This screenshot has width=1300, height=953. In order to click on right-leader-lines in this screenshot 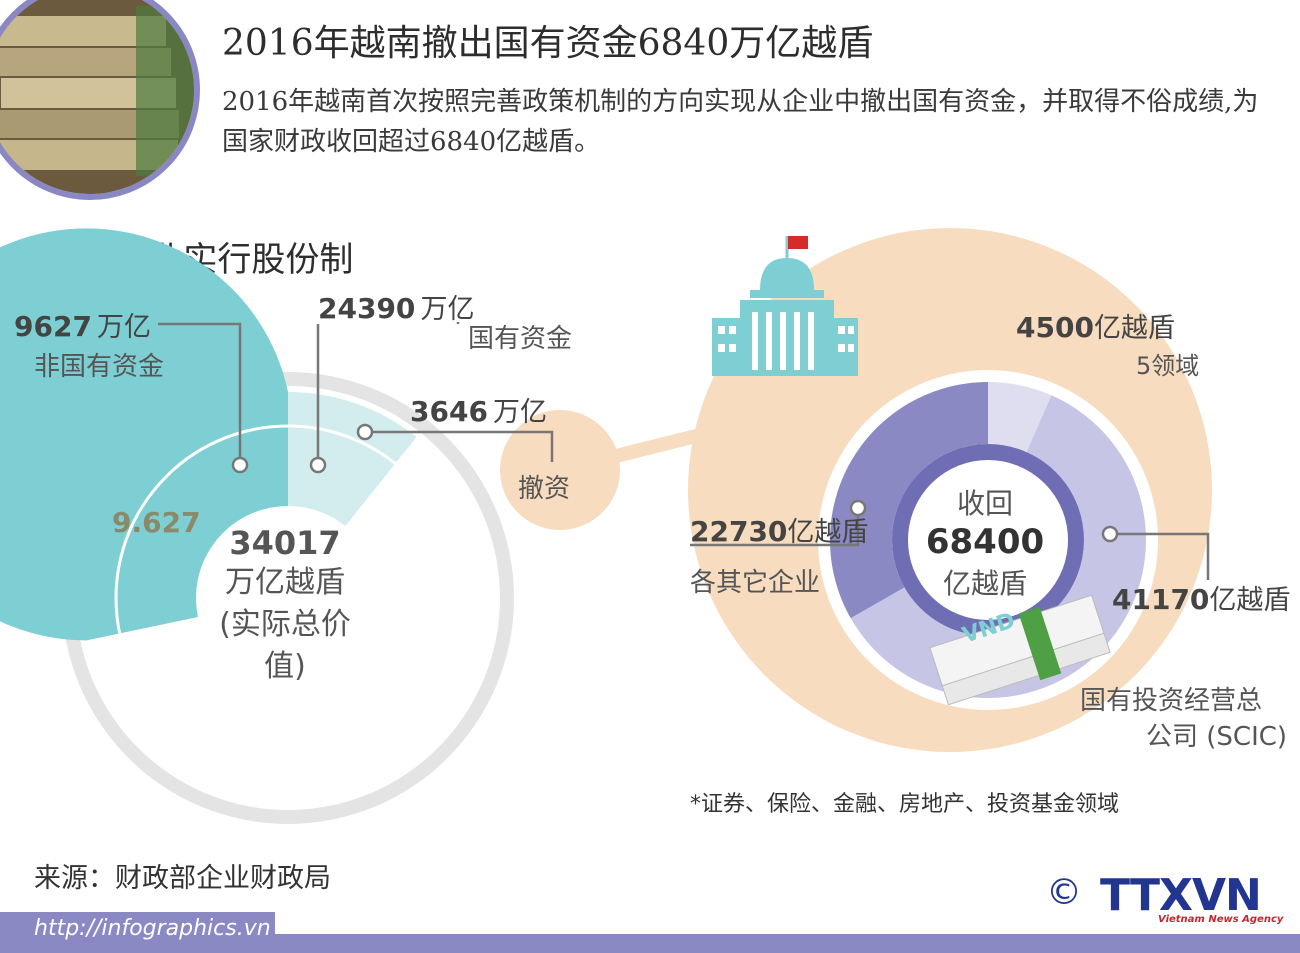, I will do `click(950, 544)`.